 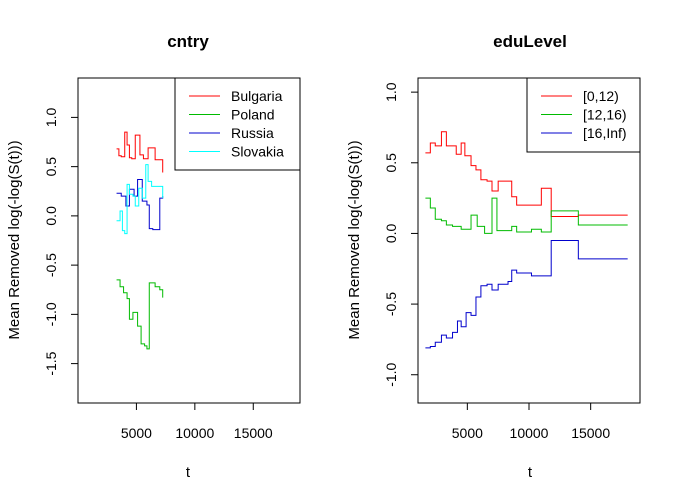 I want to click on legend-label: Poland, so click(x=253, y=115).